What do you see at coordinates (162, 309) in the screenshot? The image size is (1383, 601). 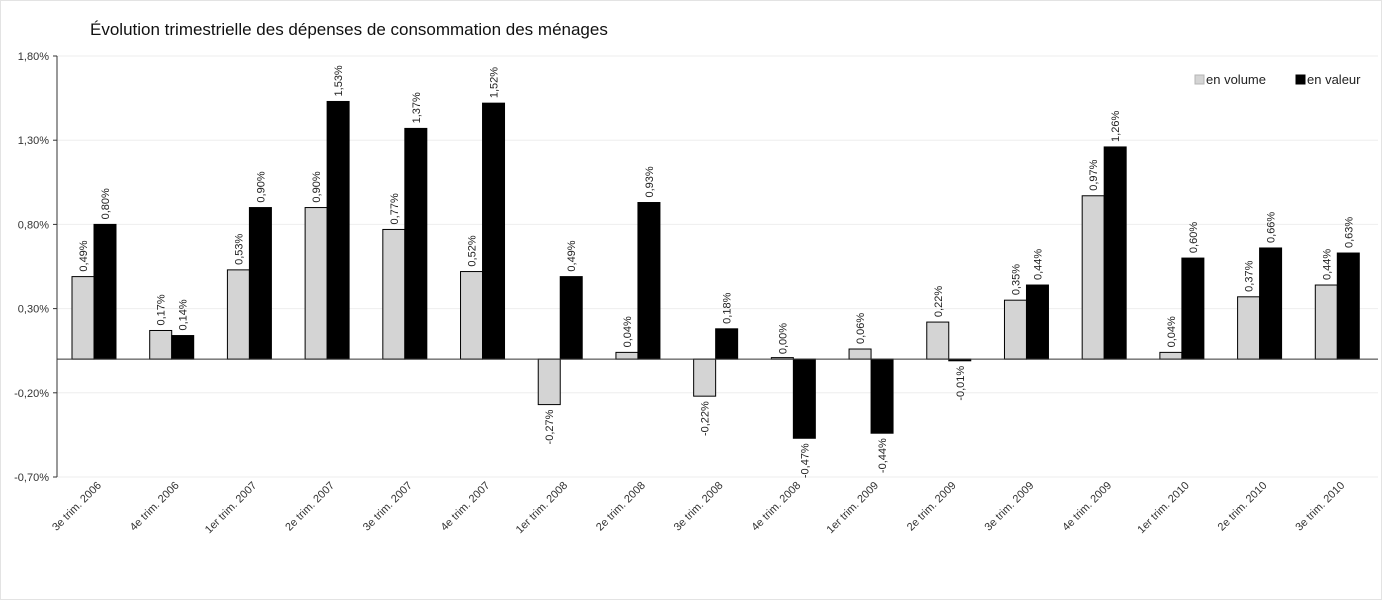 I see `data-label: 0,17%` at bounding box center [162, 309].